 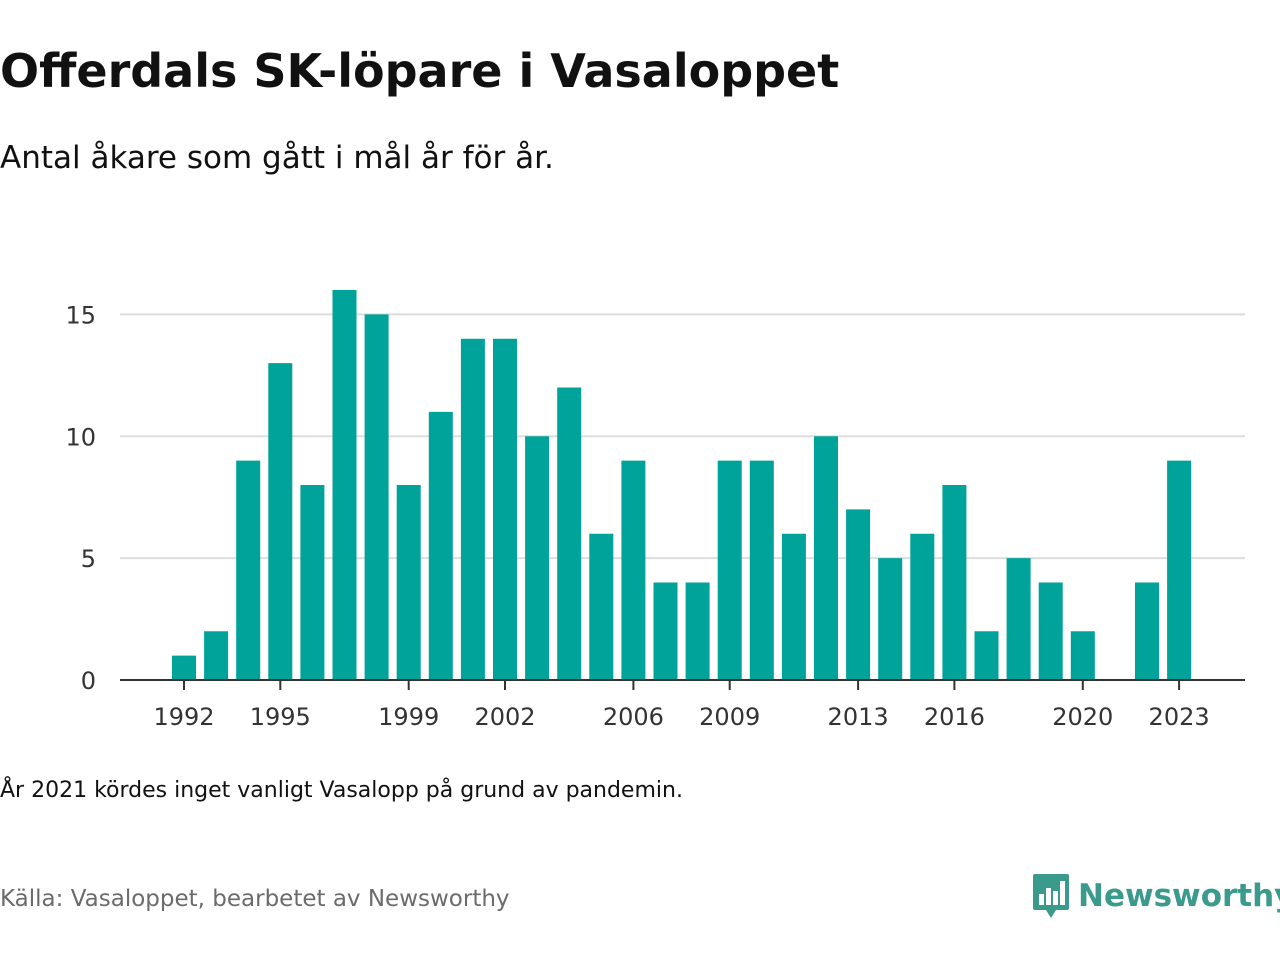 What do you see at coordinates (729, 717) in the screenshot?
I see `x-tick-label: 2009` at bounding box center [729, 717].